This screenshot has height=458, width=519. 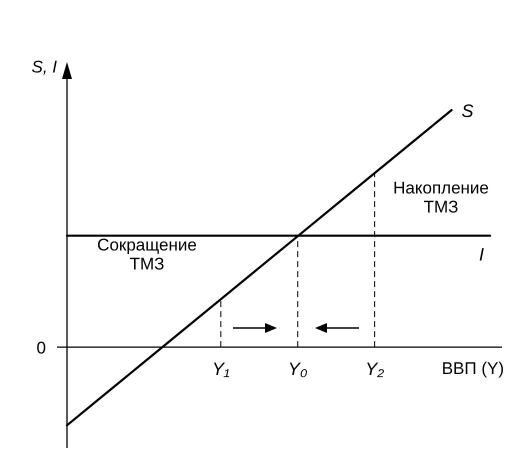 I want to click on x-tick-label: Y₂, so click(x=374, y=368).